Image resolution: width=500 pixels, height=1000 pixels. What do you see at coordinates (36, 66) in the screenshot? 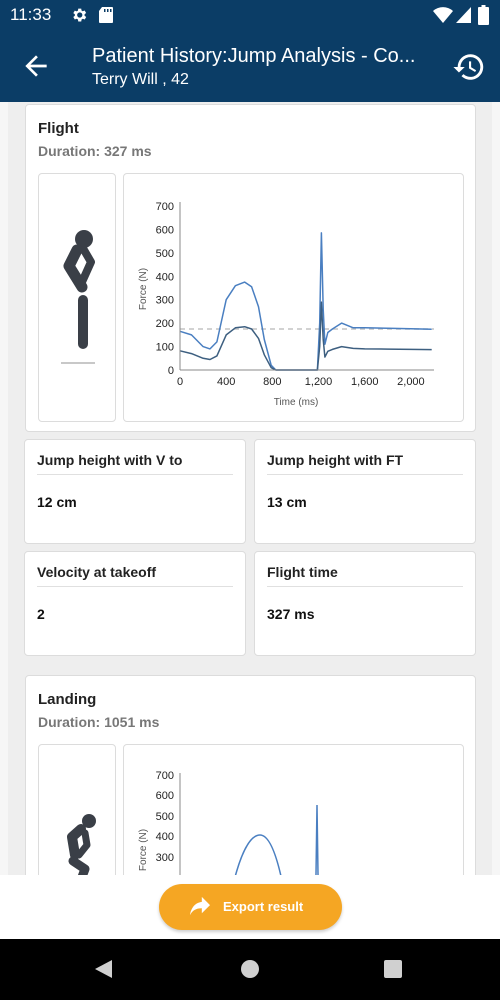
I see `back-arrow-icon` at bounding box center [36, 66].